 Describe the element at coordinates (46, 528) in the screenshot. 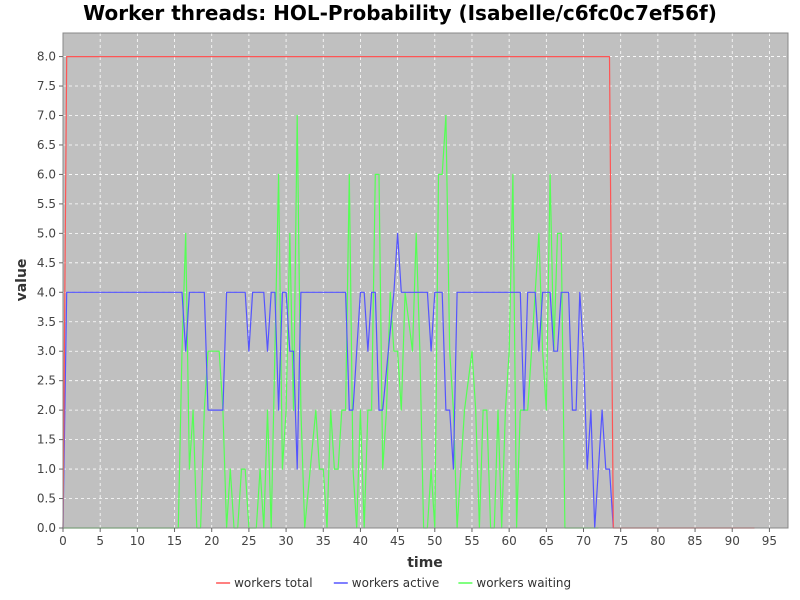

I see `y-tick-label: 0.0` at that location.